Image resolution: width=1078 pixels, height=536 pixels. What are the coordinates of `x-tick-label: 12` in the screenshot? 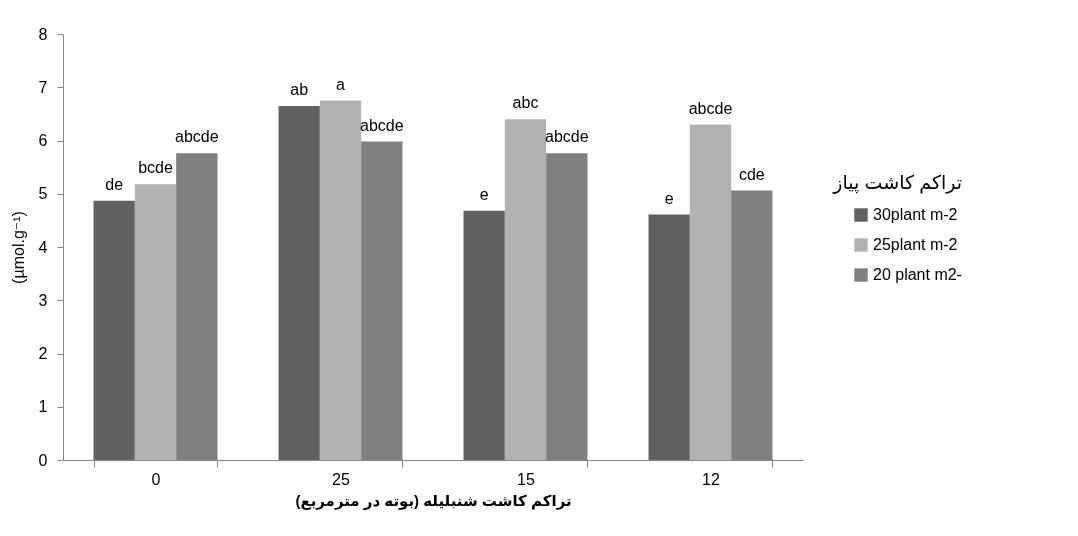 It's located at (711, 479).